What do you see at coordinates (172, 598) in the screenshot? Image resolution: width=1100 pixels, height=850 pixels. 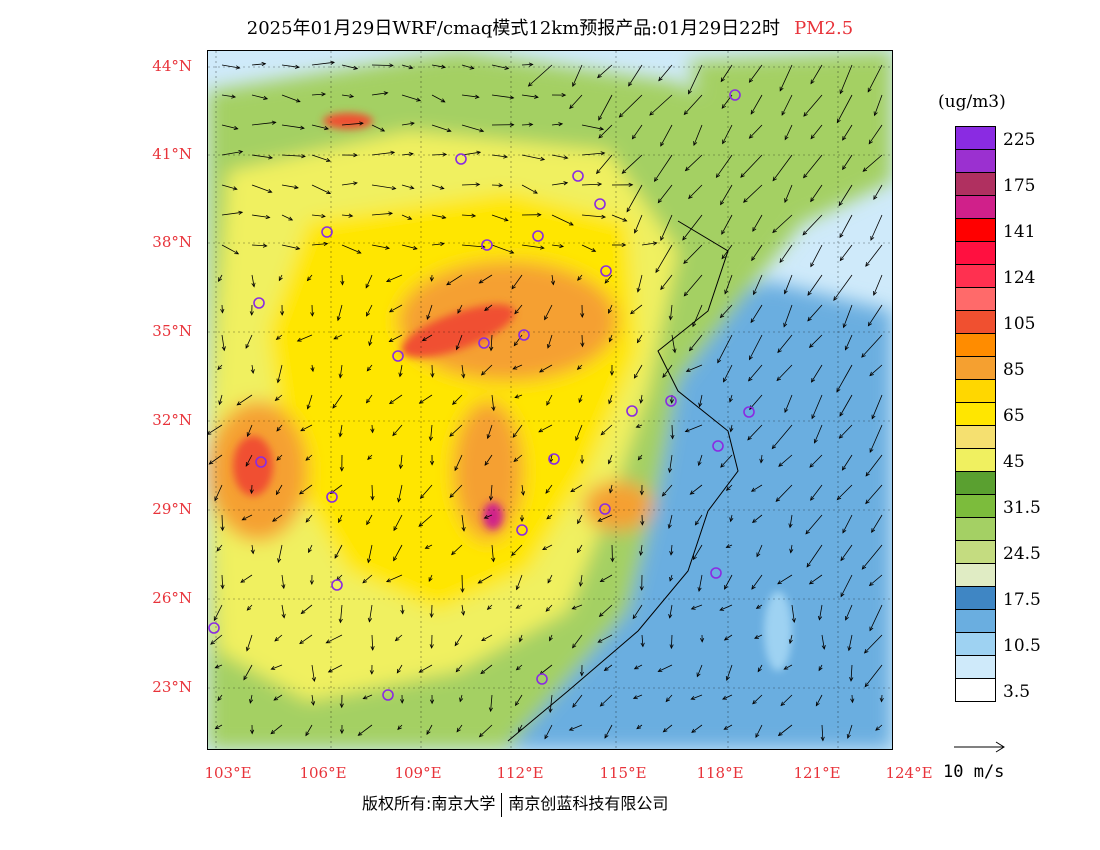 I see `lat-label: 26°N` at bounding box center [172, 598].